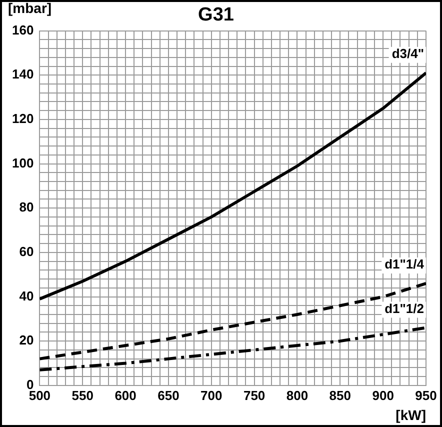 The image size is (442, 427). Describe the element at coordinates (26, 207) in the screenshot. I see `y-tick-label: 80` at that location.